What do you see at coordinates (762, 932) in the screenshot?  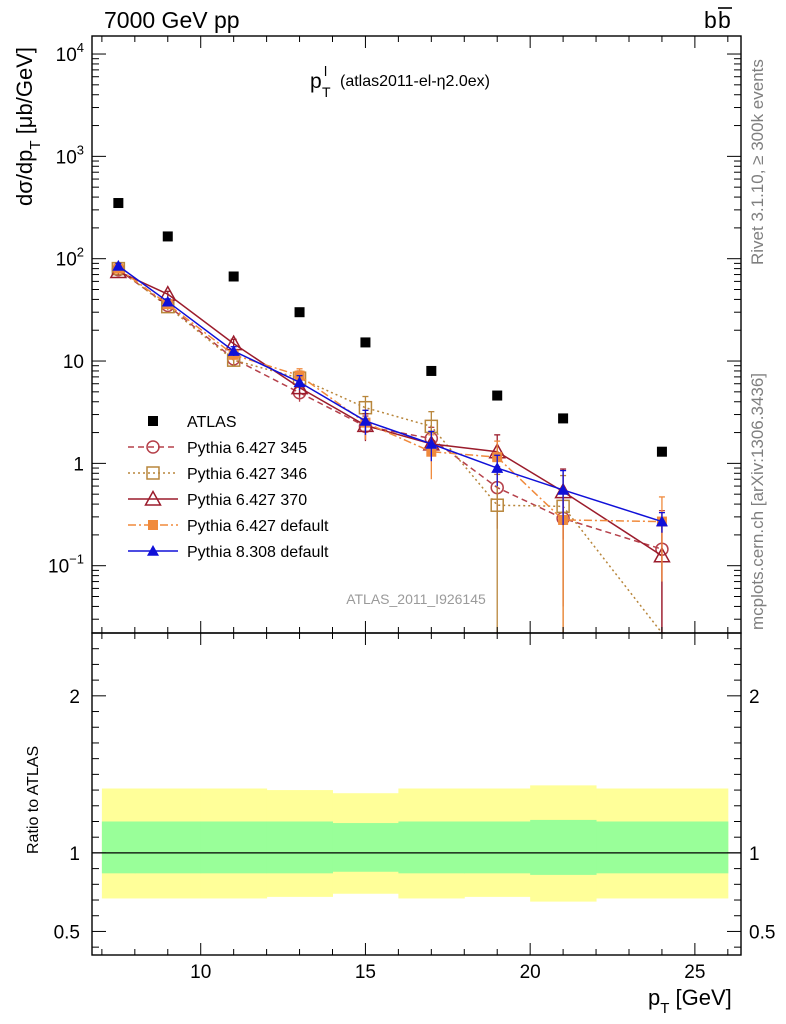 I see `ratio-tick-label-right: 0.5` at bounding box center [762, 932].